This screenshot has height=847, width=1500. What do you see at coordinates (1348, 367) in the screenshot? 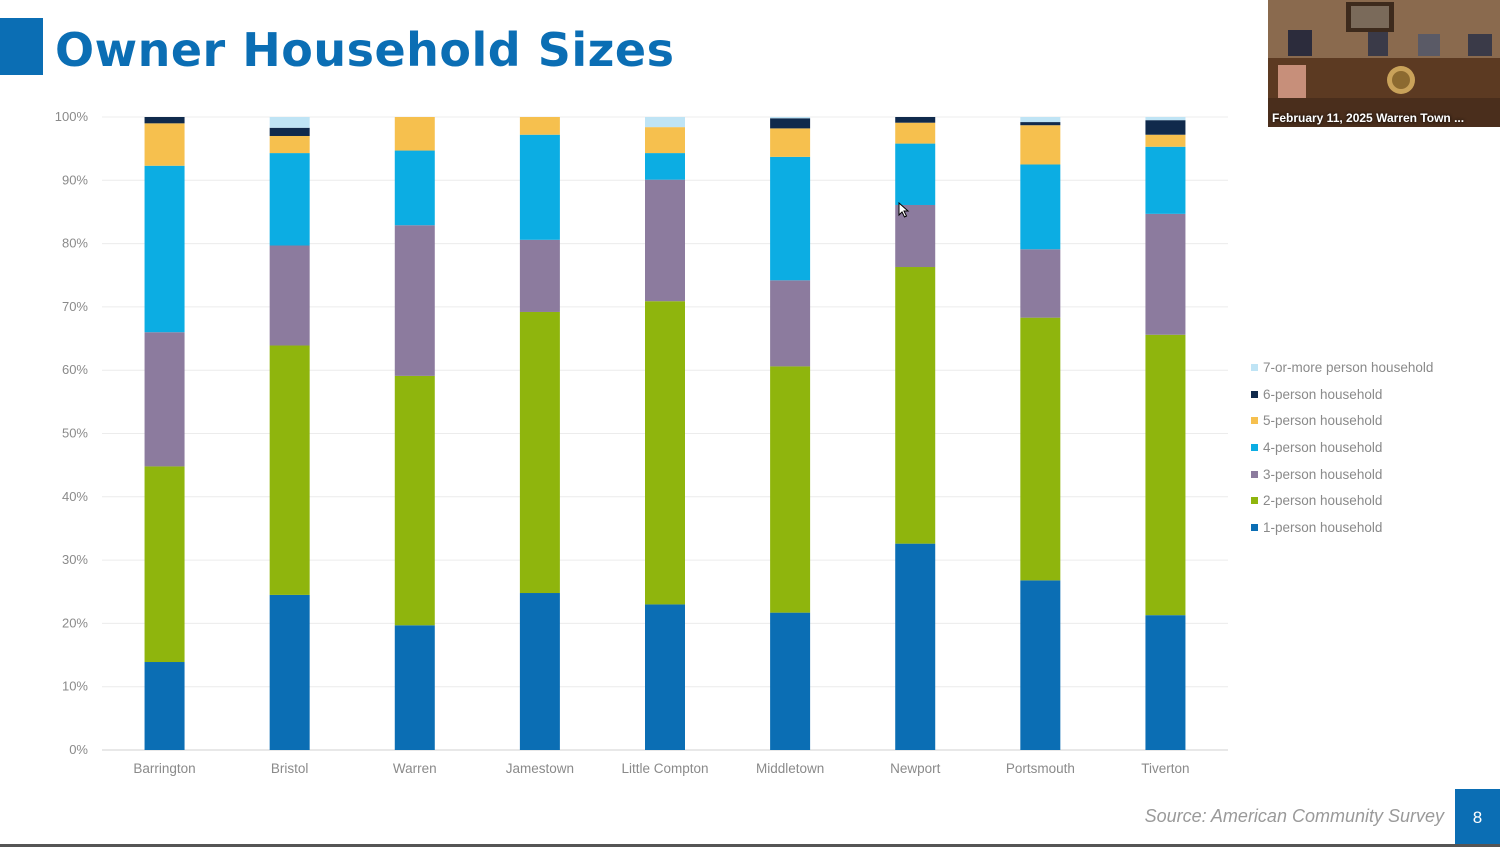
I see `legend-label: 7-or-more person household` at bounding box center [1348, 367].